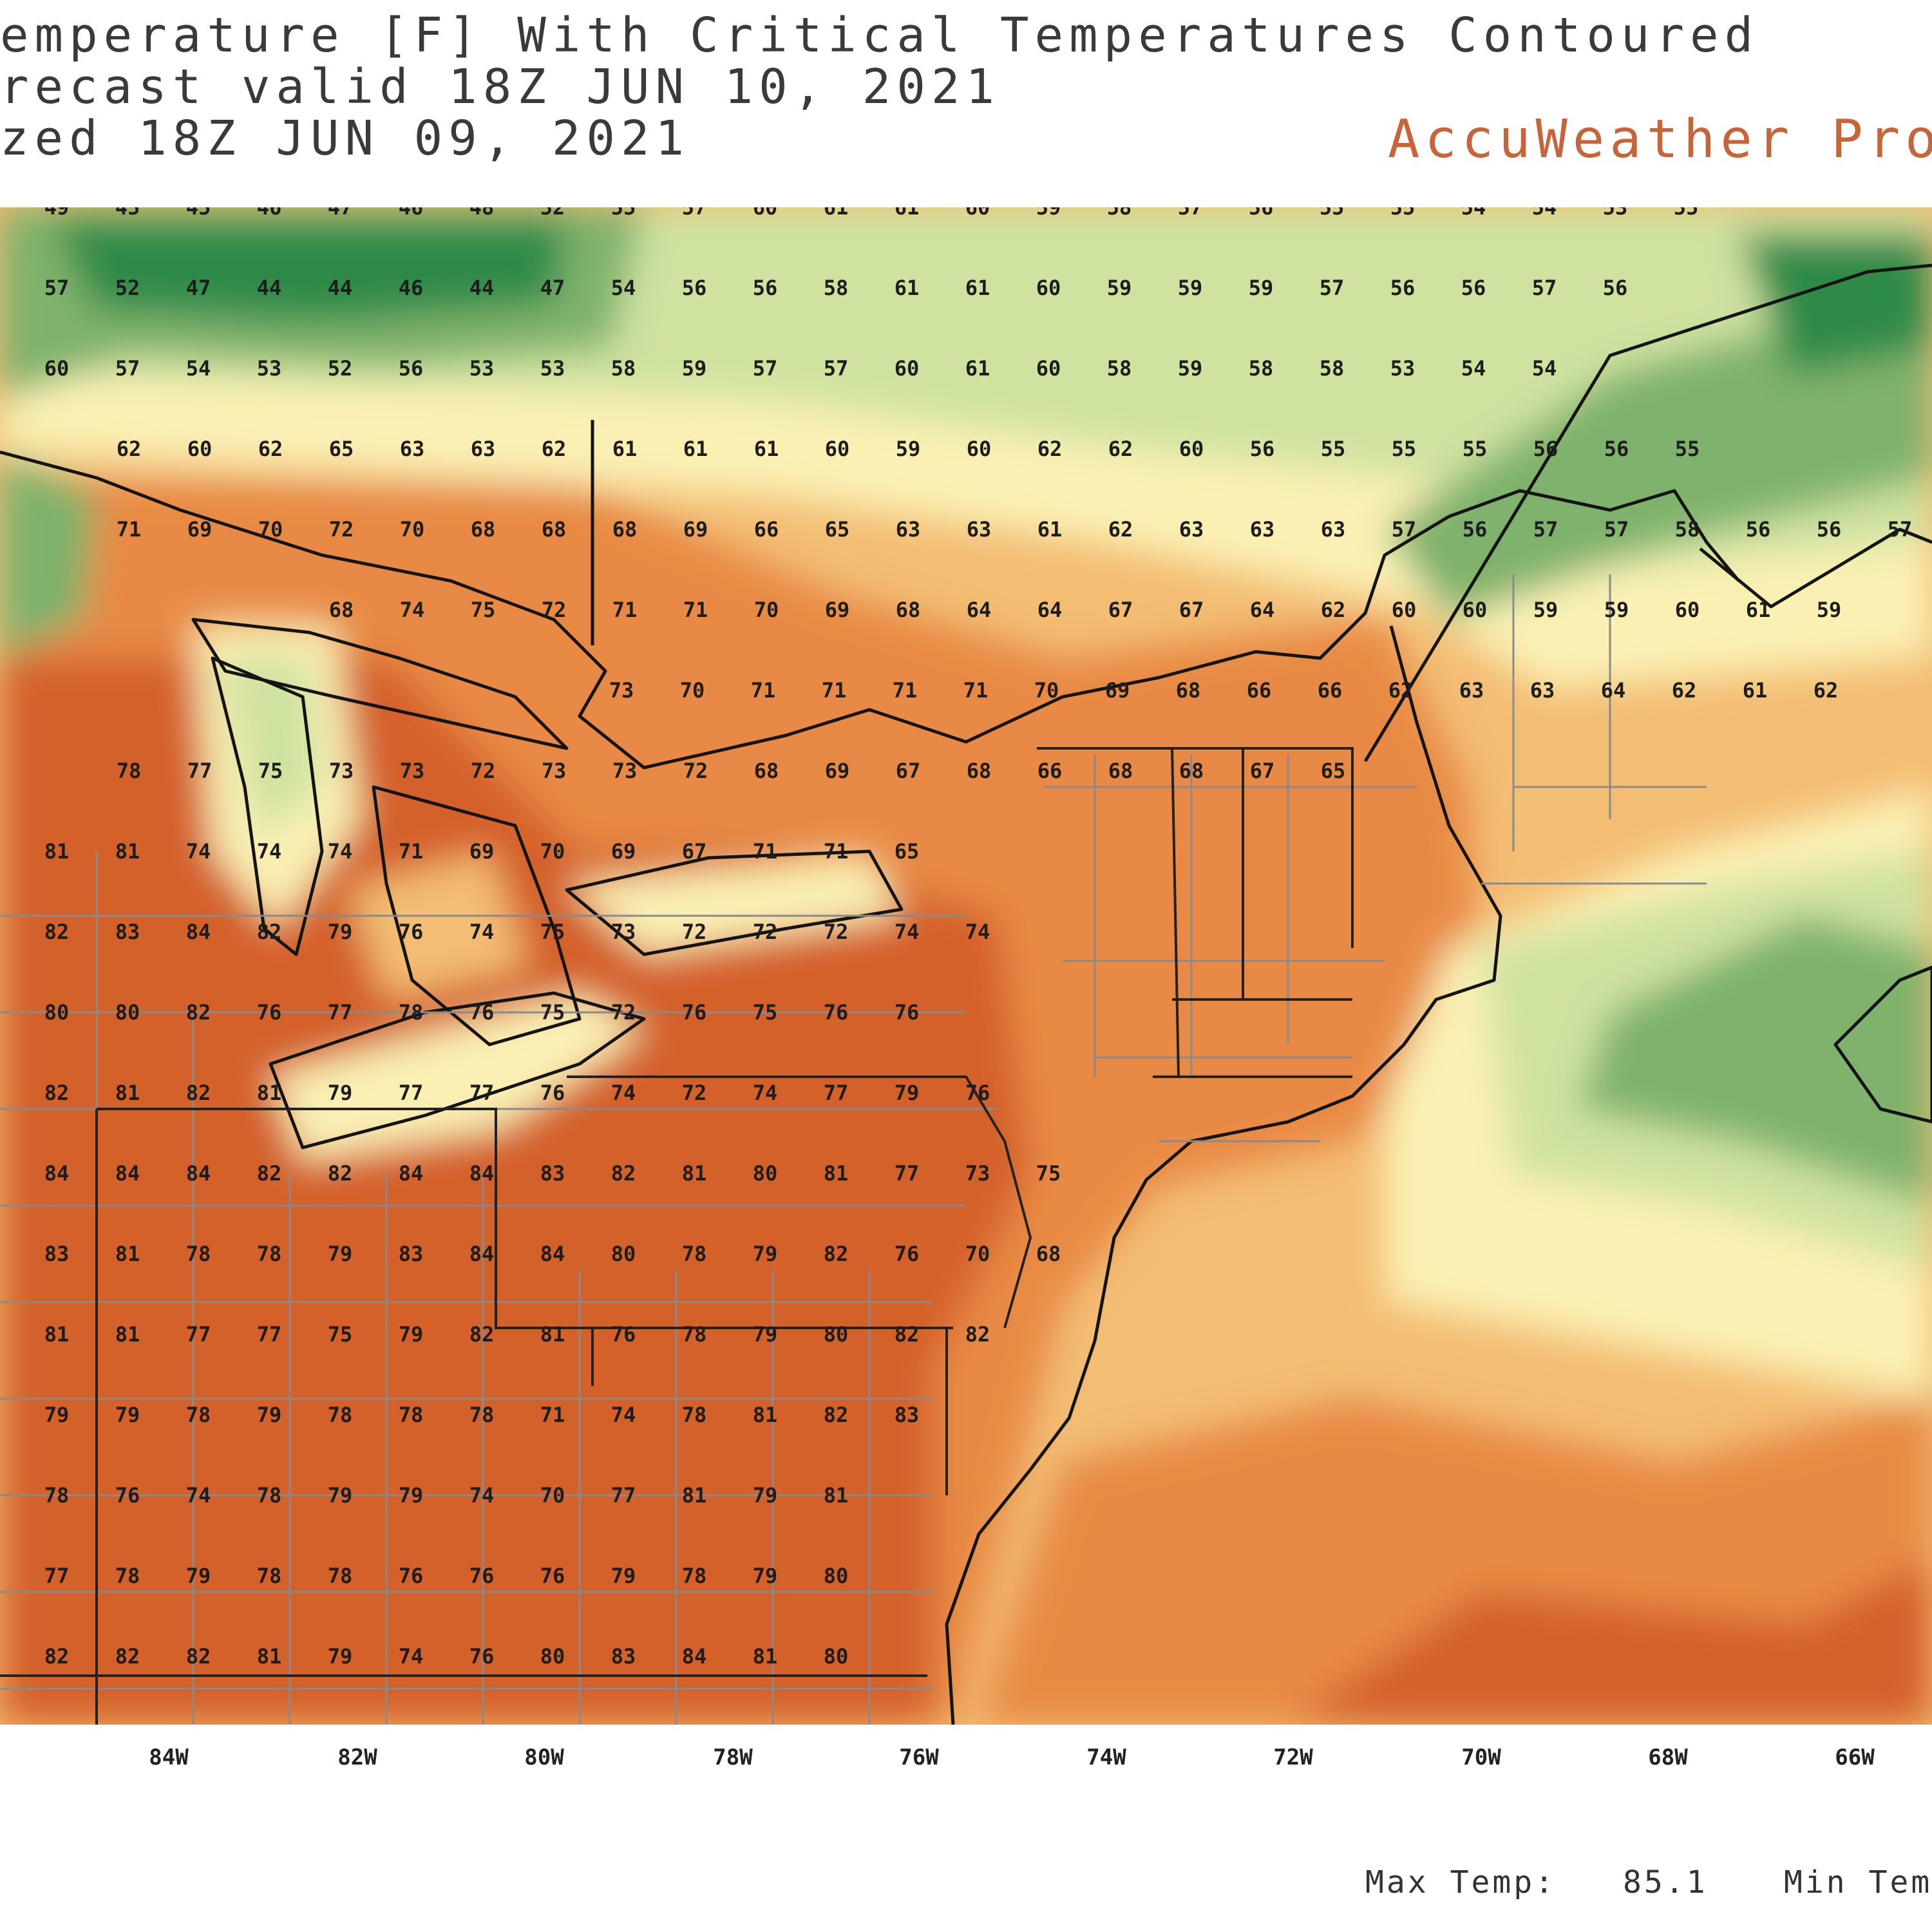 The width and height of the screenshot is (1932, 1932). Describe the element at coordinates (1331, 690) in the screenshot. I see `temperature-value: 66` at that location.